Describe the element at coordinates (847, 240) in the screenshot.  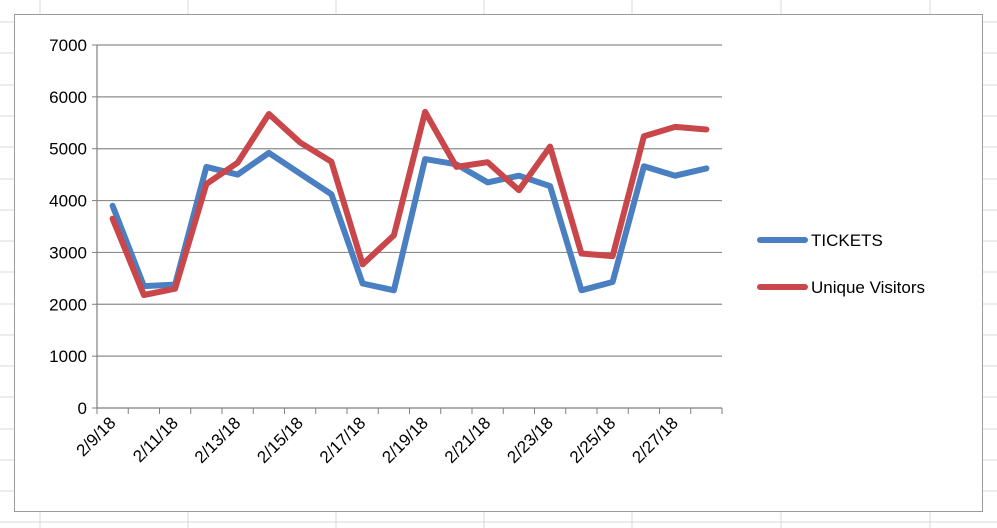
I see `legend-label: TICKETS` at that location.